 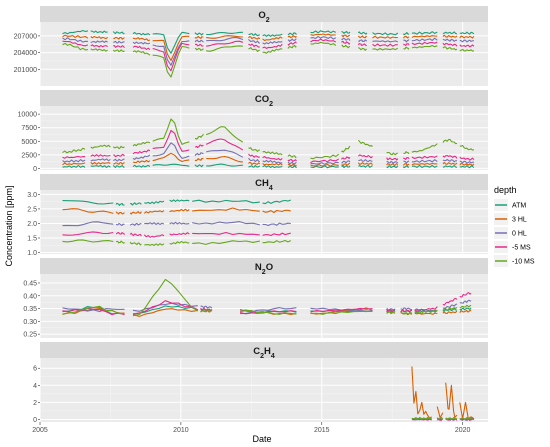 What do you see at coordinates (32, 224) in the screenshot?
I see `y-tick-label: 2.0` at bounding box center [32, 224].